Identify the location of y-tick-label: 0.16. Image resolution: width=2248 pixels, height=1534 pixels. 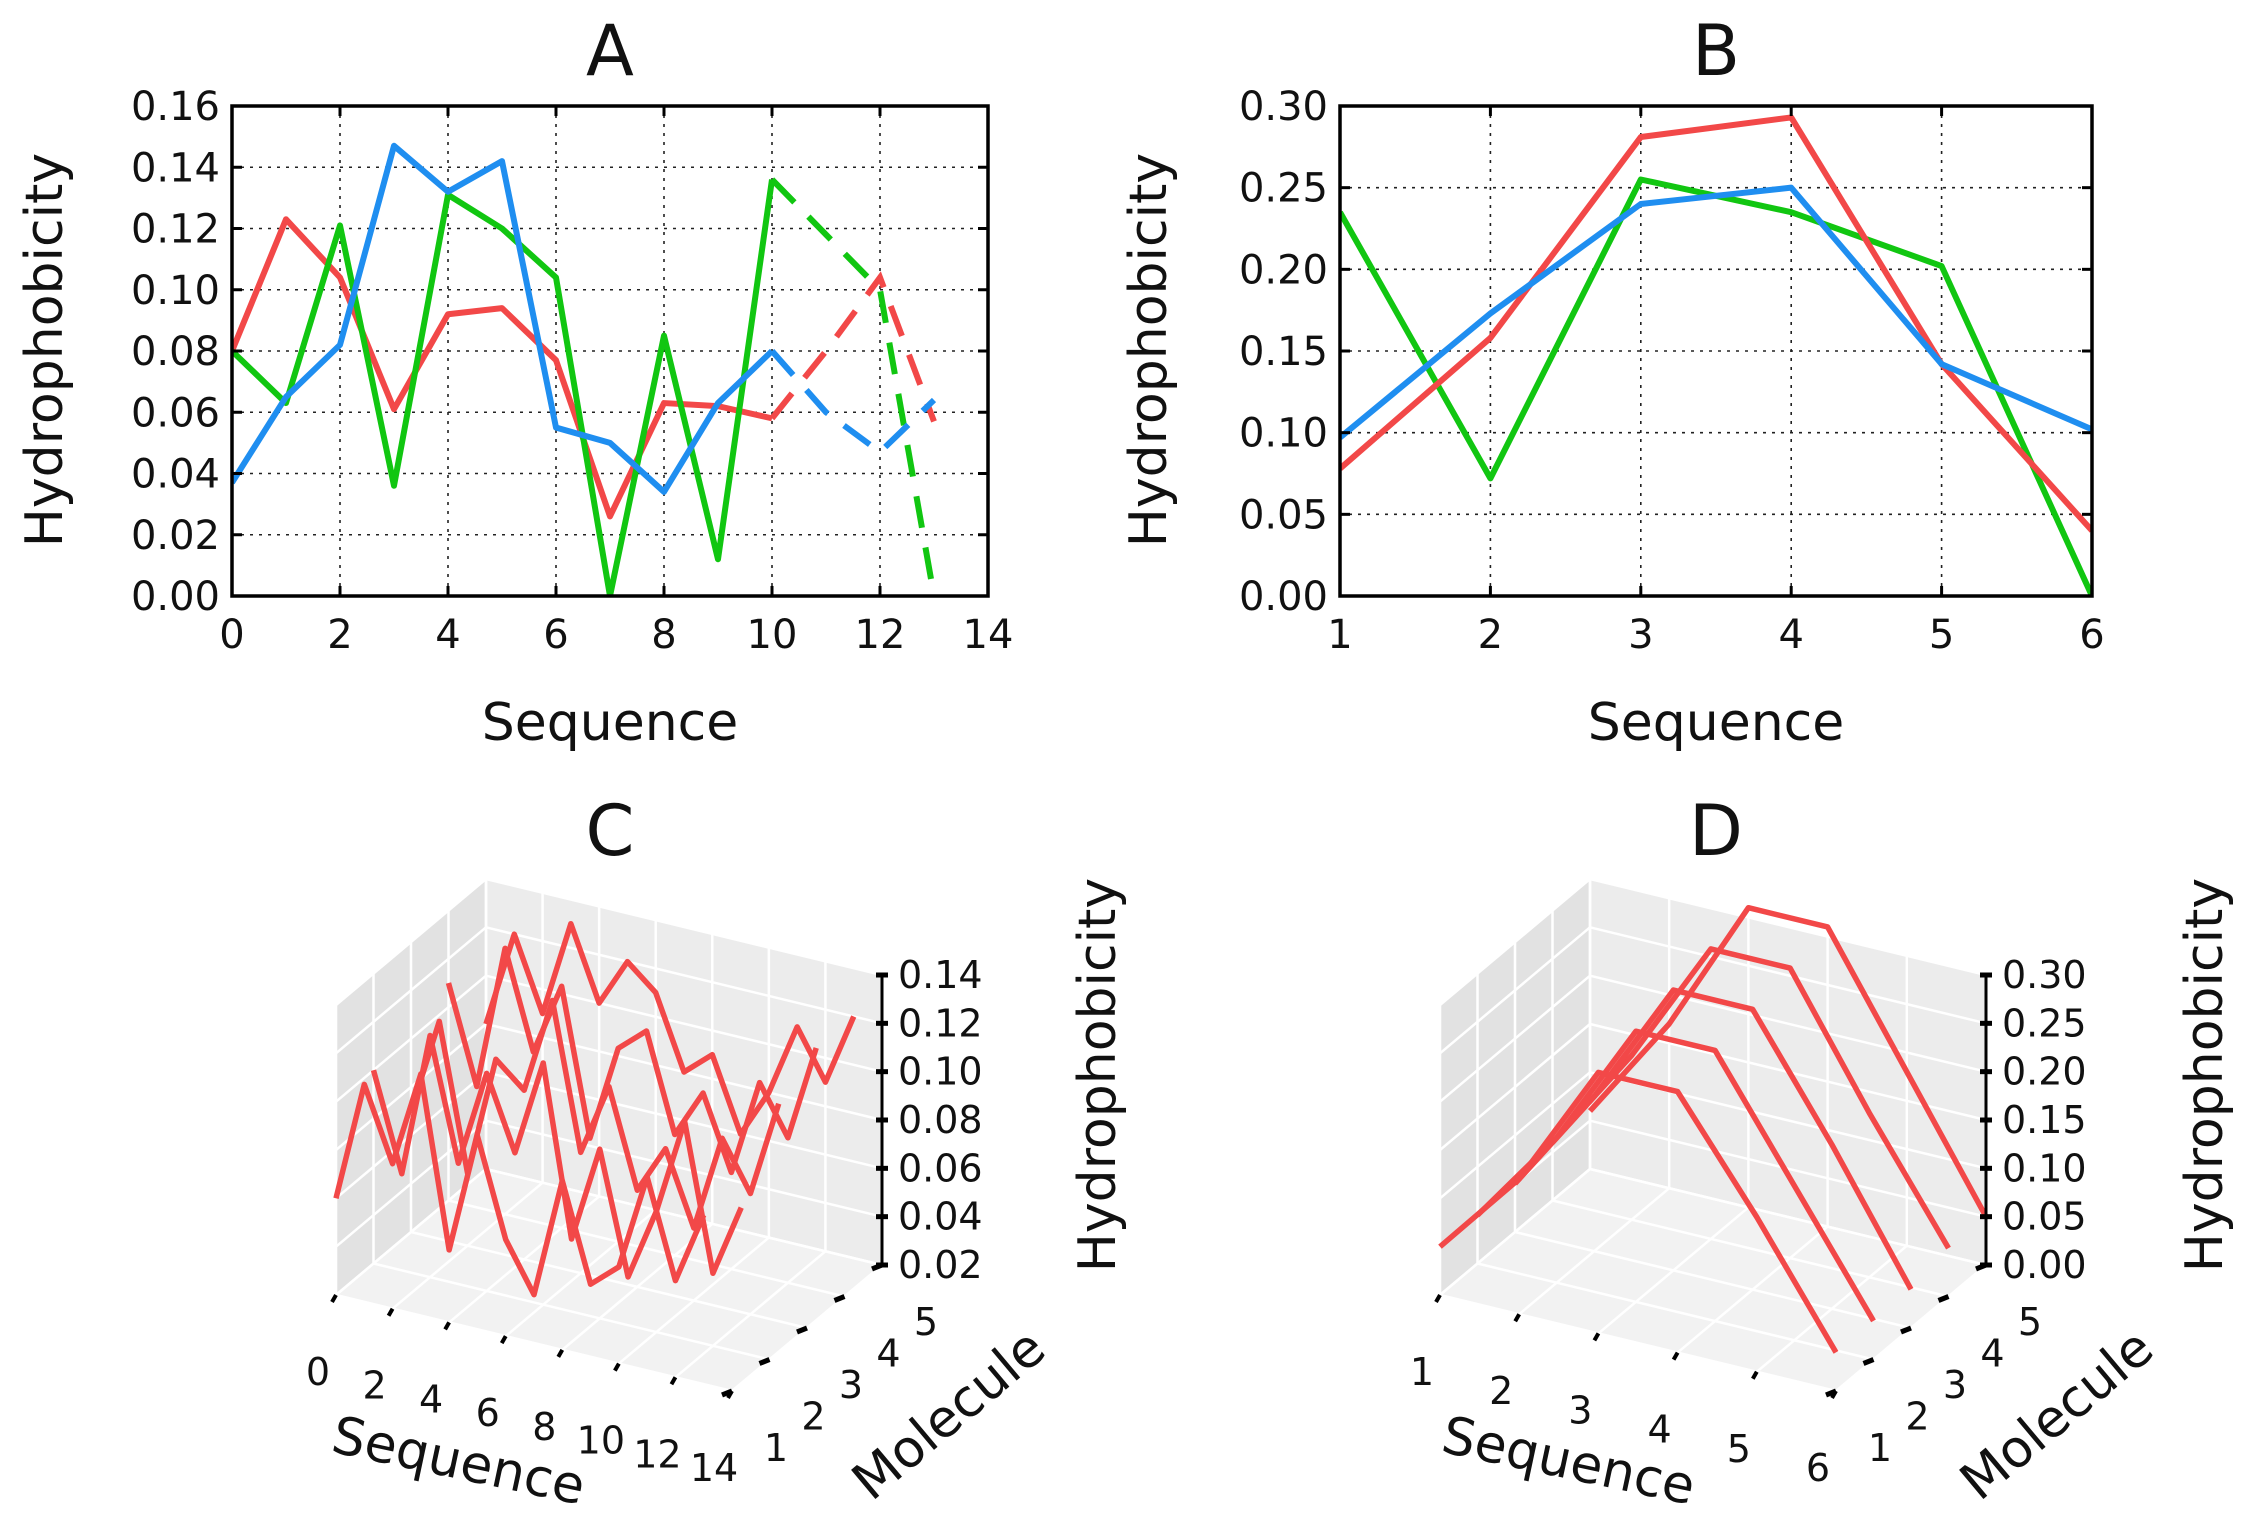
(175, 107).